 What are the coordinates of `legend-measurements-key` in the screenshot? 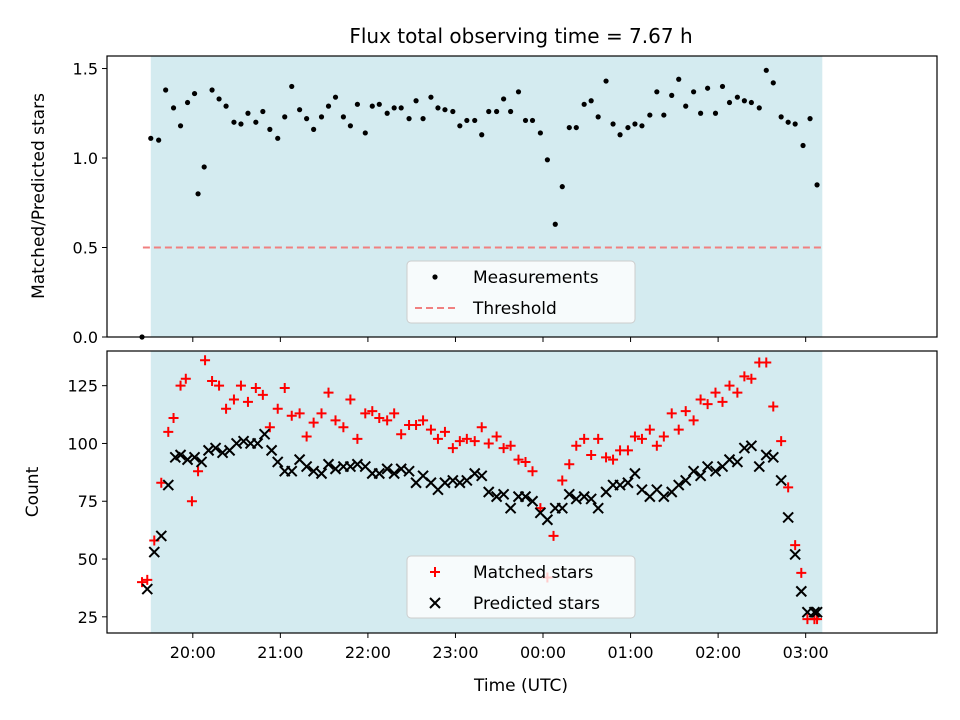 It's located at (435, 277).